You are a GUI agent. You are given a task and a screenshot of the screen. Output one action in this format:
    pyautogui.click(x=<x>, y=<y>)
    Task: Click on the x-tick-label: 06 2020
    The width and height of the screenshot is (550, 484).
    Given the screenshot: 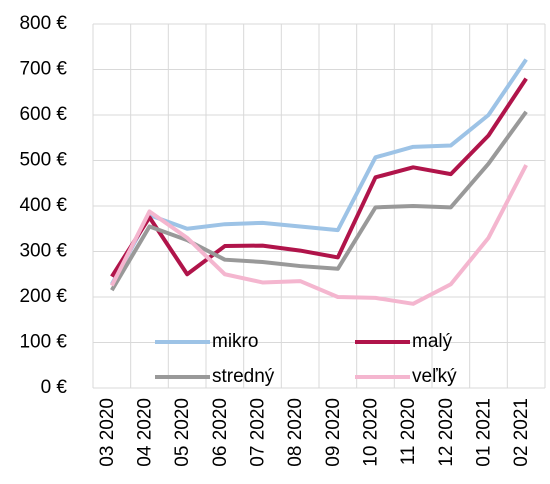 What is the action you would take?
    pyautogui.click(x=220, y=432)
    